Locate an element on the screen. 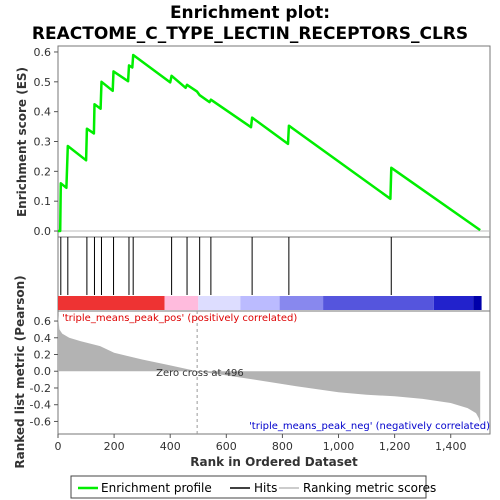  legend-frame is located at coordinates (248, 487).